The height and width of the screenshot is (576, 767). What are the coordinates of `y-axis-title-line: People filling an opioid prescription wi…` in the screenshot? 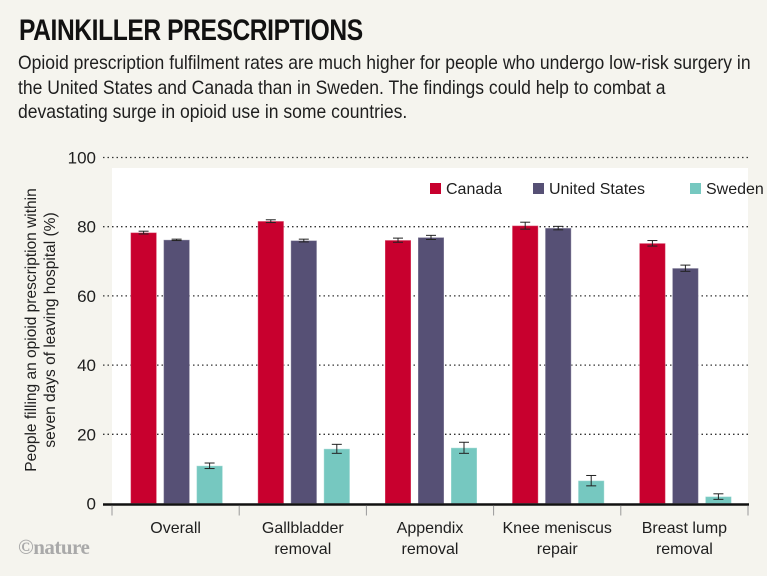 It's located at (31, 329).